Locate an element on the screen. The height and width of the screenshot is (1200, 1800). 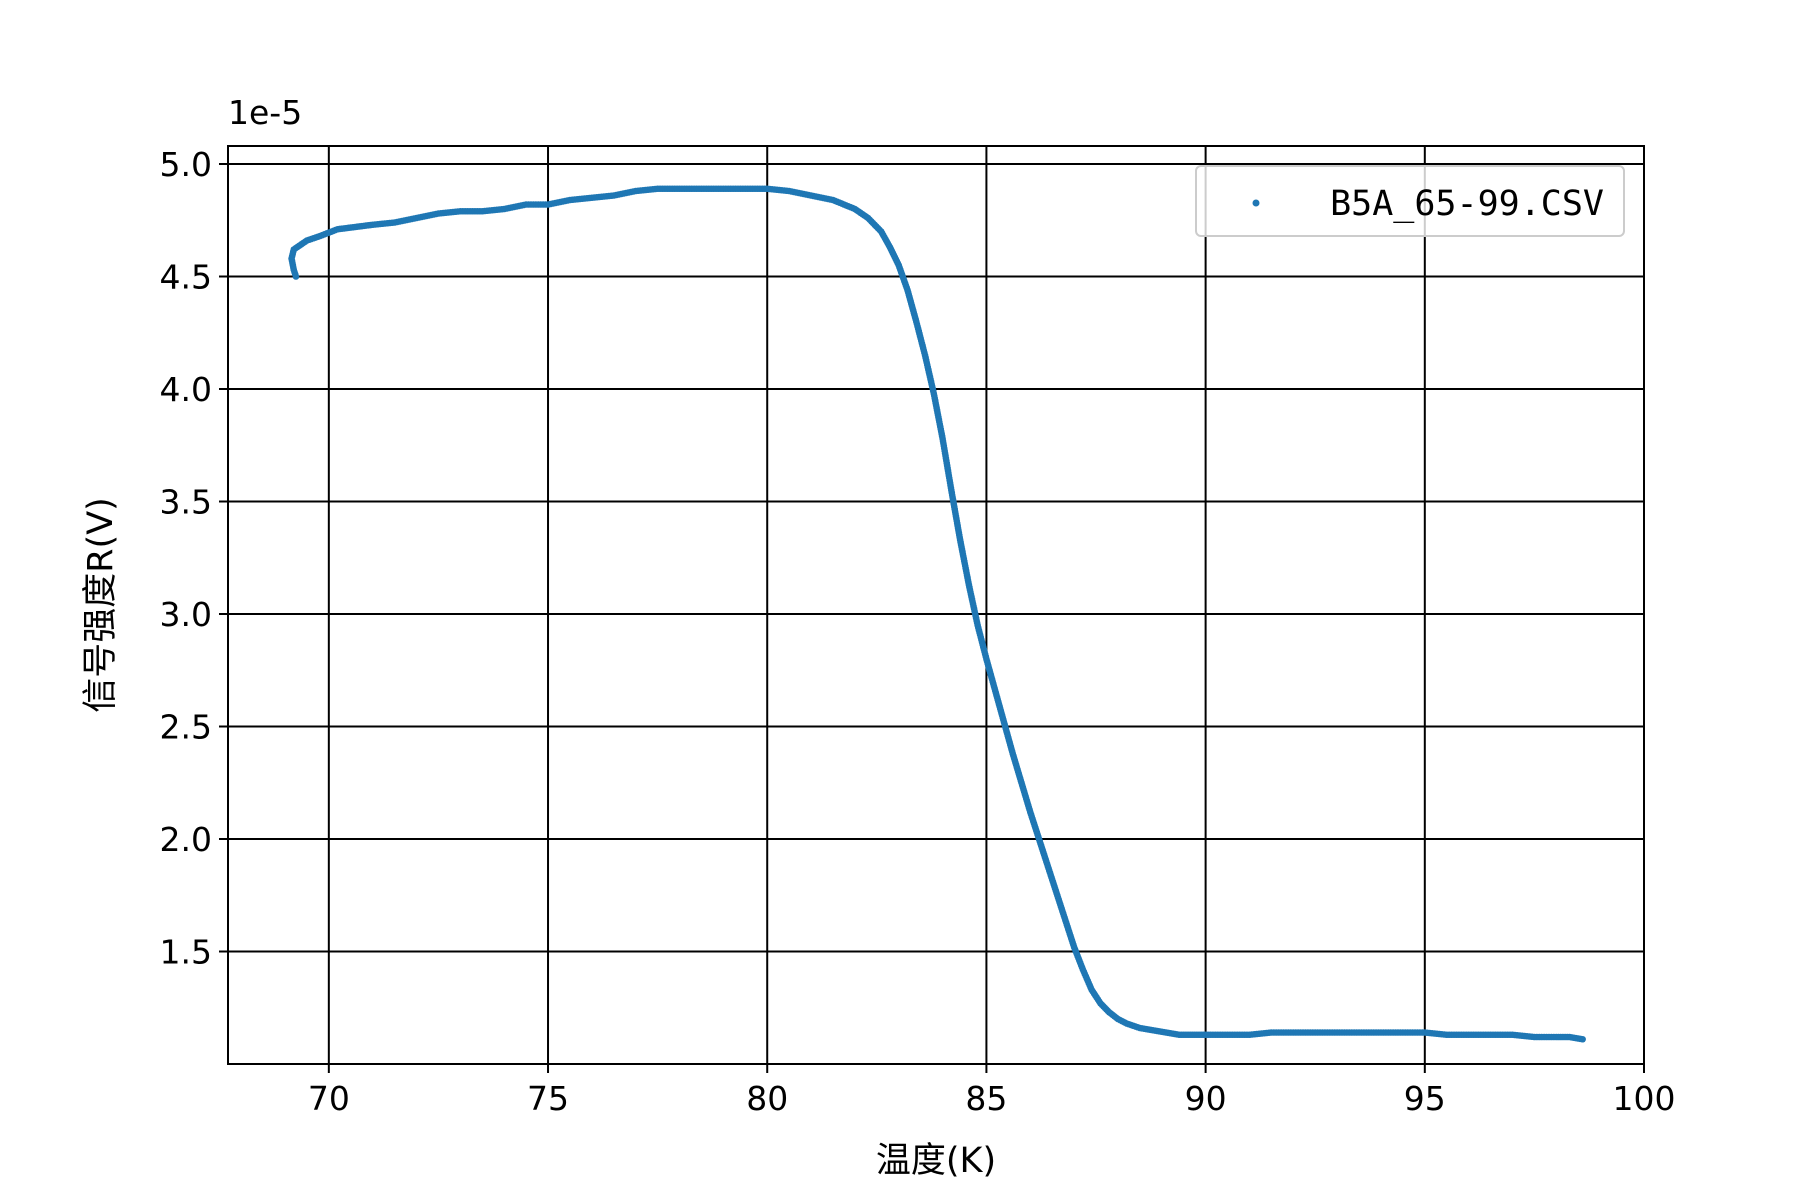
legend-box is located at coordinates (1410, 201).